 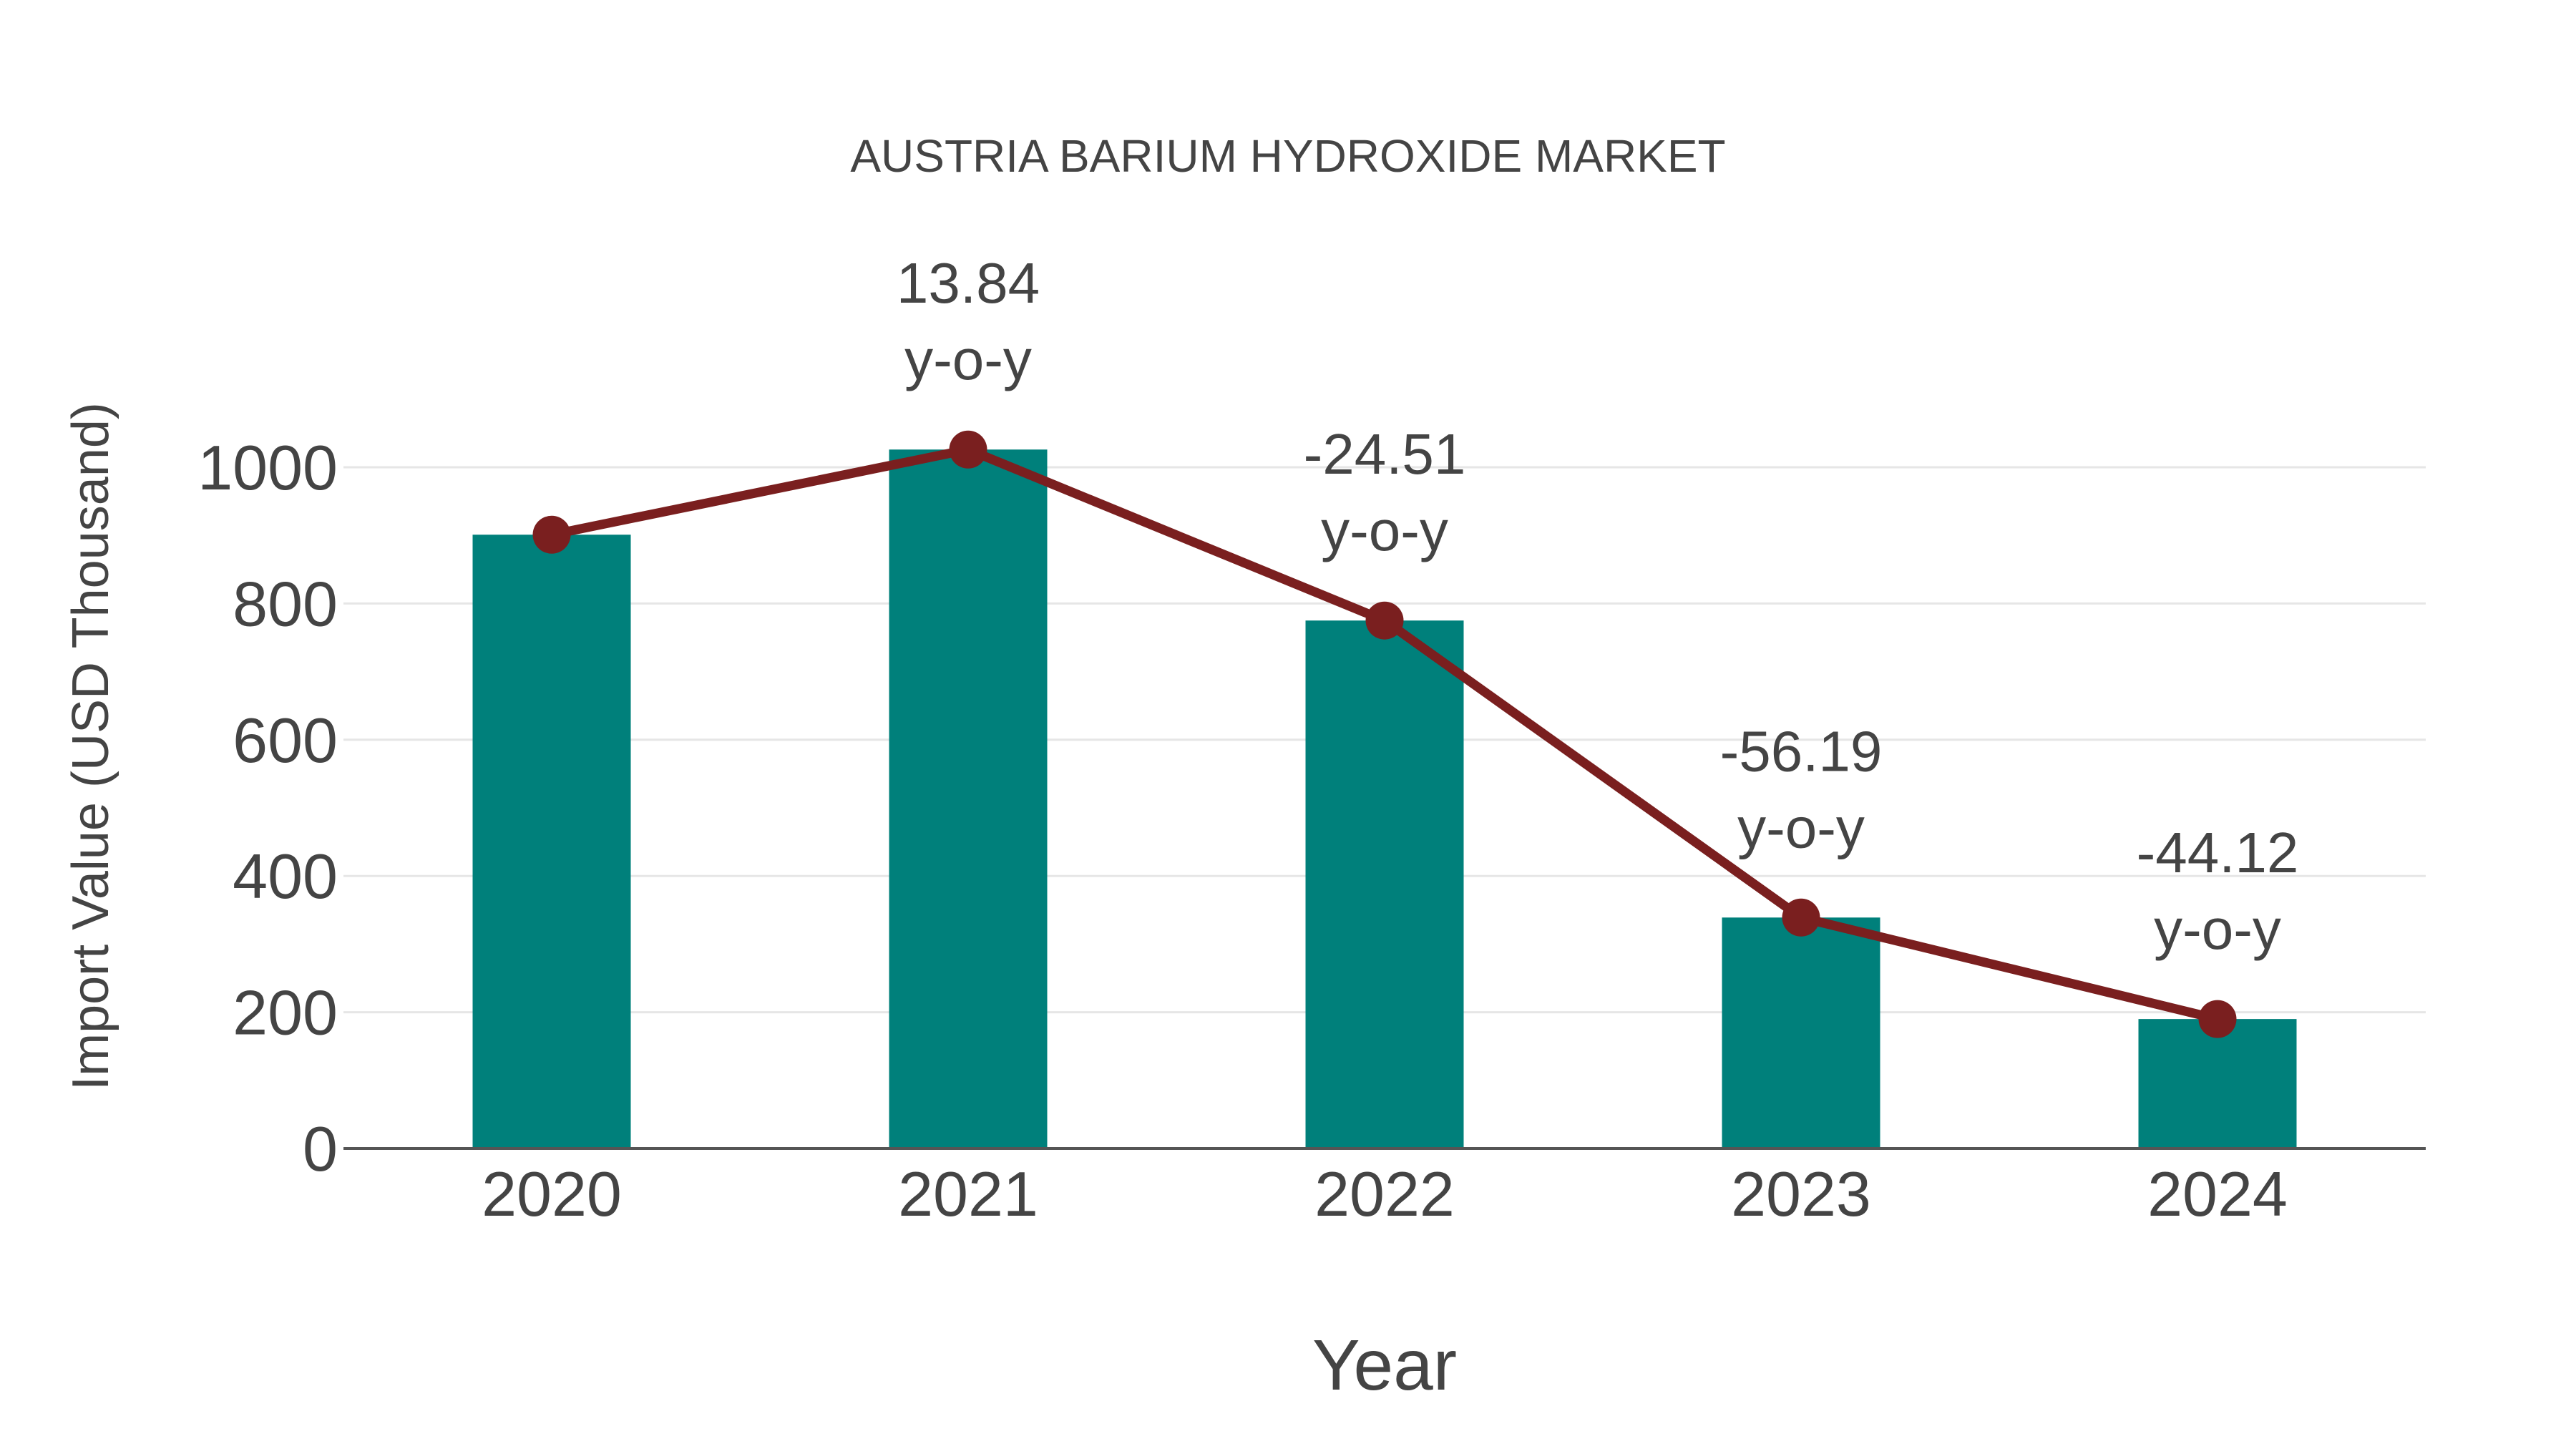 What do you see at coordinates (285, 876) in the screenshot?
I see `y-tick-label: 400` at bounding box center [285, 876].